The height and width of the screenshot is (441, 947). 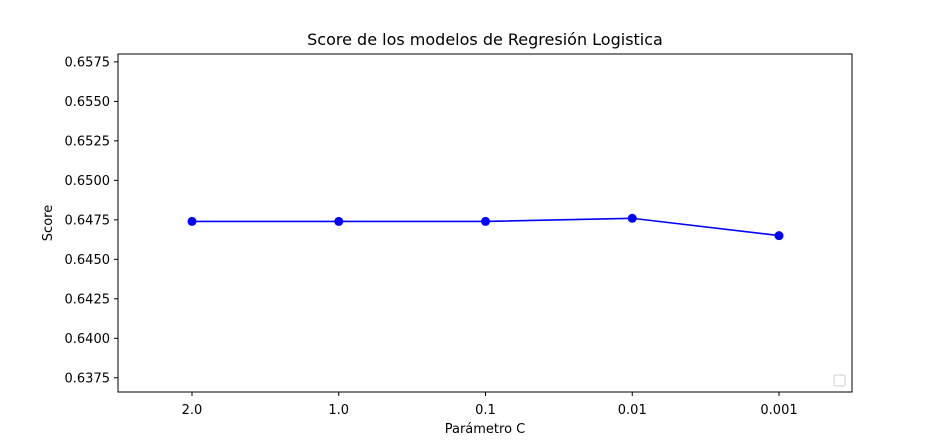 I want to click on y-tick-label: 0.6525, so click(x=88, y=141).